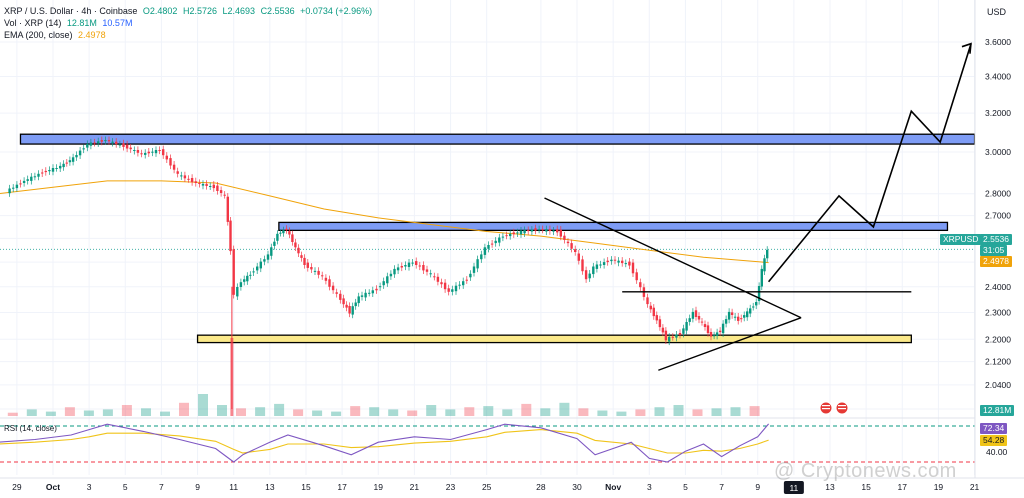 The width and height of the screenshot is (1024, 498). I want to click on ema-line, so click(384, 222).